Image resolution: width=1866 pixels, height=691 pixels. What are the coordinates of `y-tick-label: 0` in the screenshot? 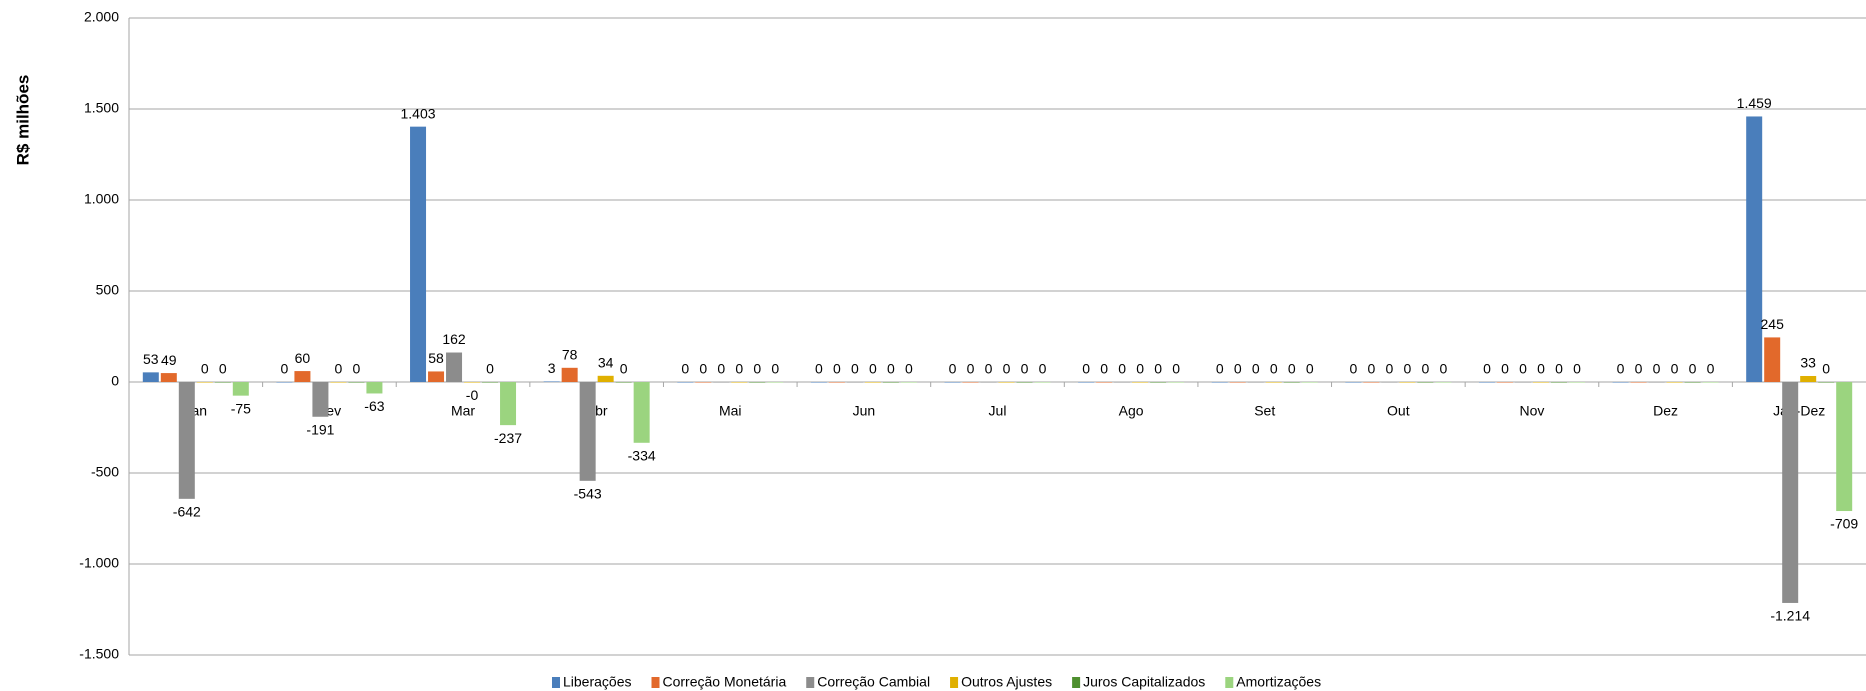 It's located at (115, 381).